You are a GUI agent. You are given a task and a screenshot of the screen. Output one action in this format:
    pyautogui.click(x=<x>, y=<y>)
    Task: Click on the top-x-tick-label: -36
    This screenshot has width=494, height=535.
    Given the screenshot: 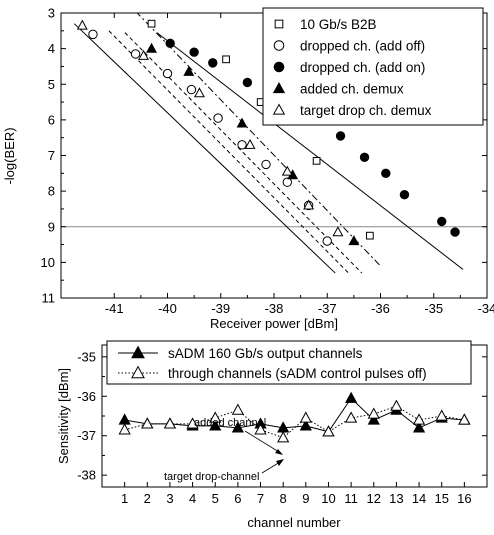 What is the action you would take?
    pyautogui.click(x=380, y=308)
    